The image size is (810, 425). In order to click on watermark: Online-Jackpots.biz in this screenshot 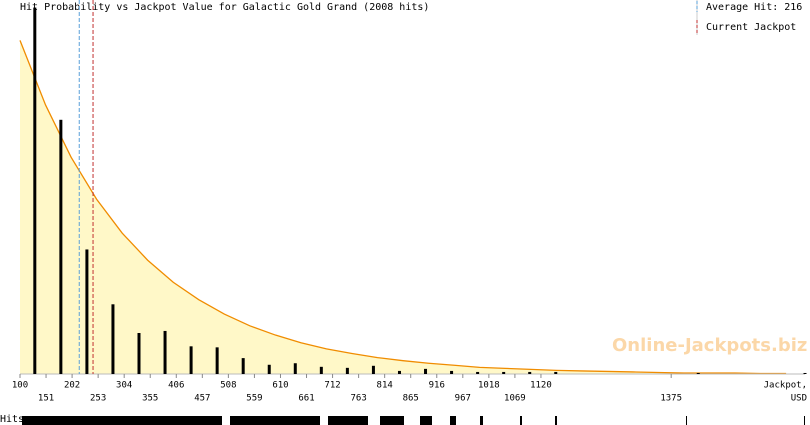, I will do `click(709, 345)`.